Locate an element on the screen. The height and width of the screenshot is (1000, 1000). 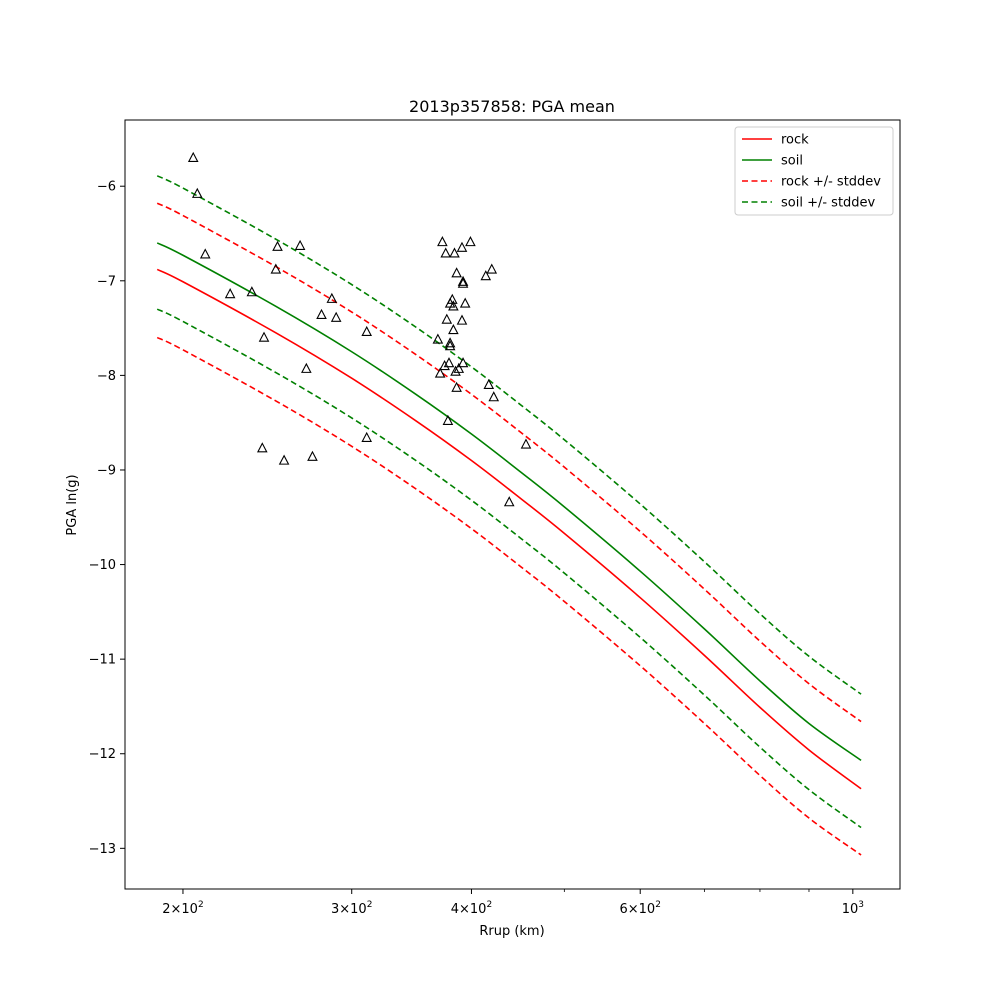
x-tick-label: 3×102 is located at coordinates (351, 908).